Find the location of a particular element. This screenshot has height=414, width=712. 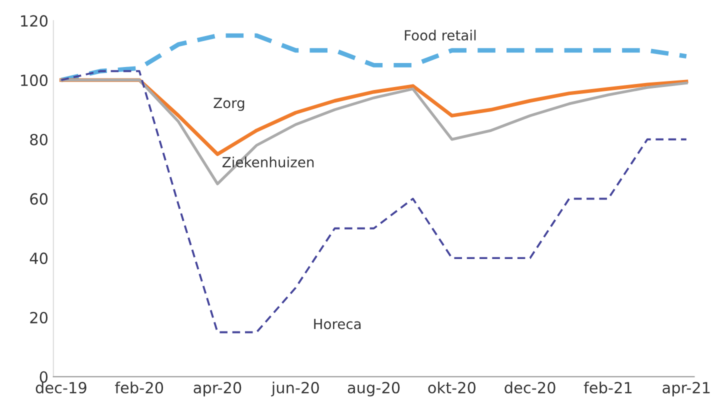

text: Horeca is located at coordinates (337, 324).